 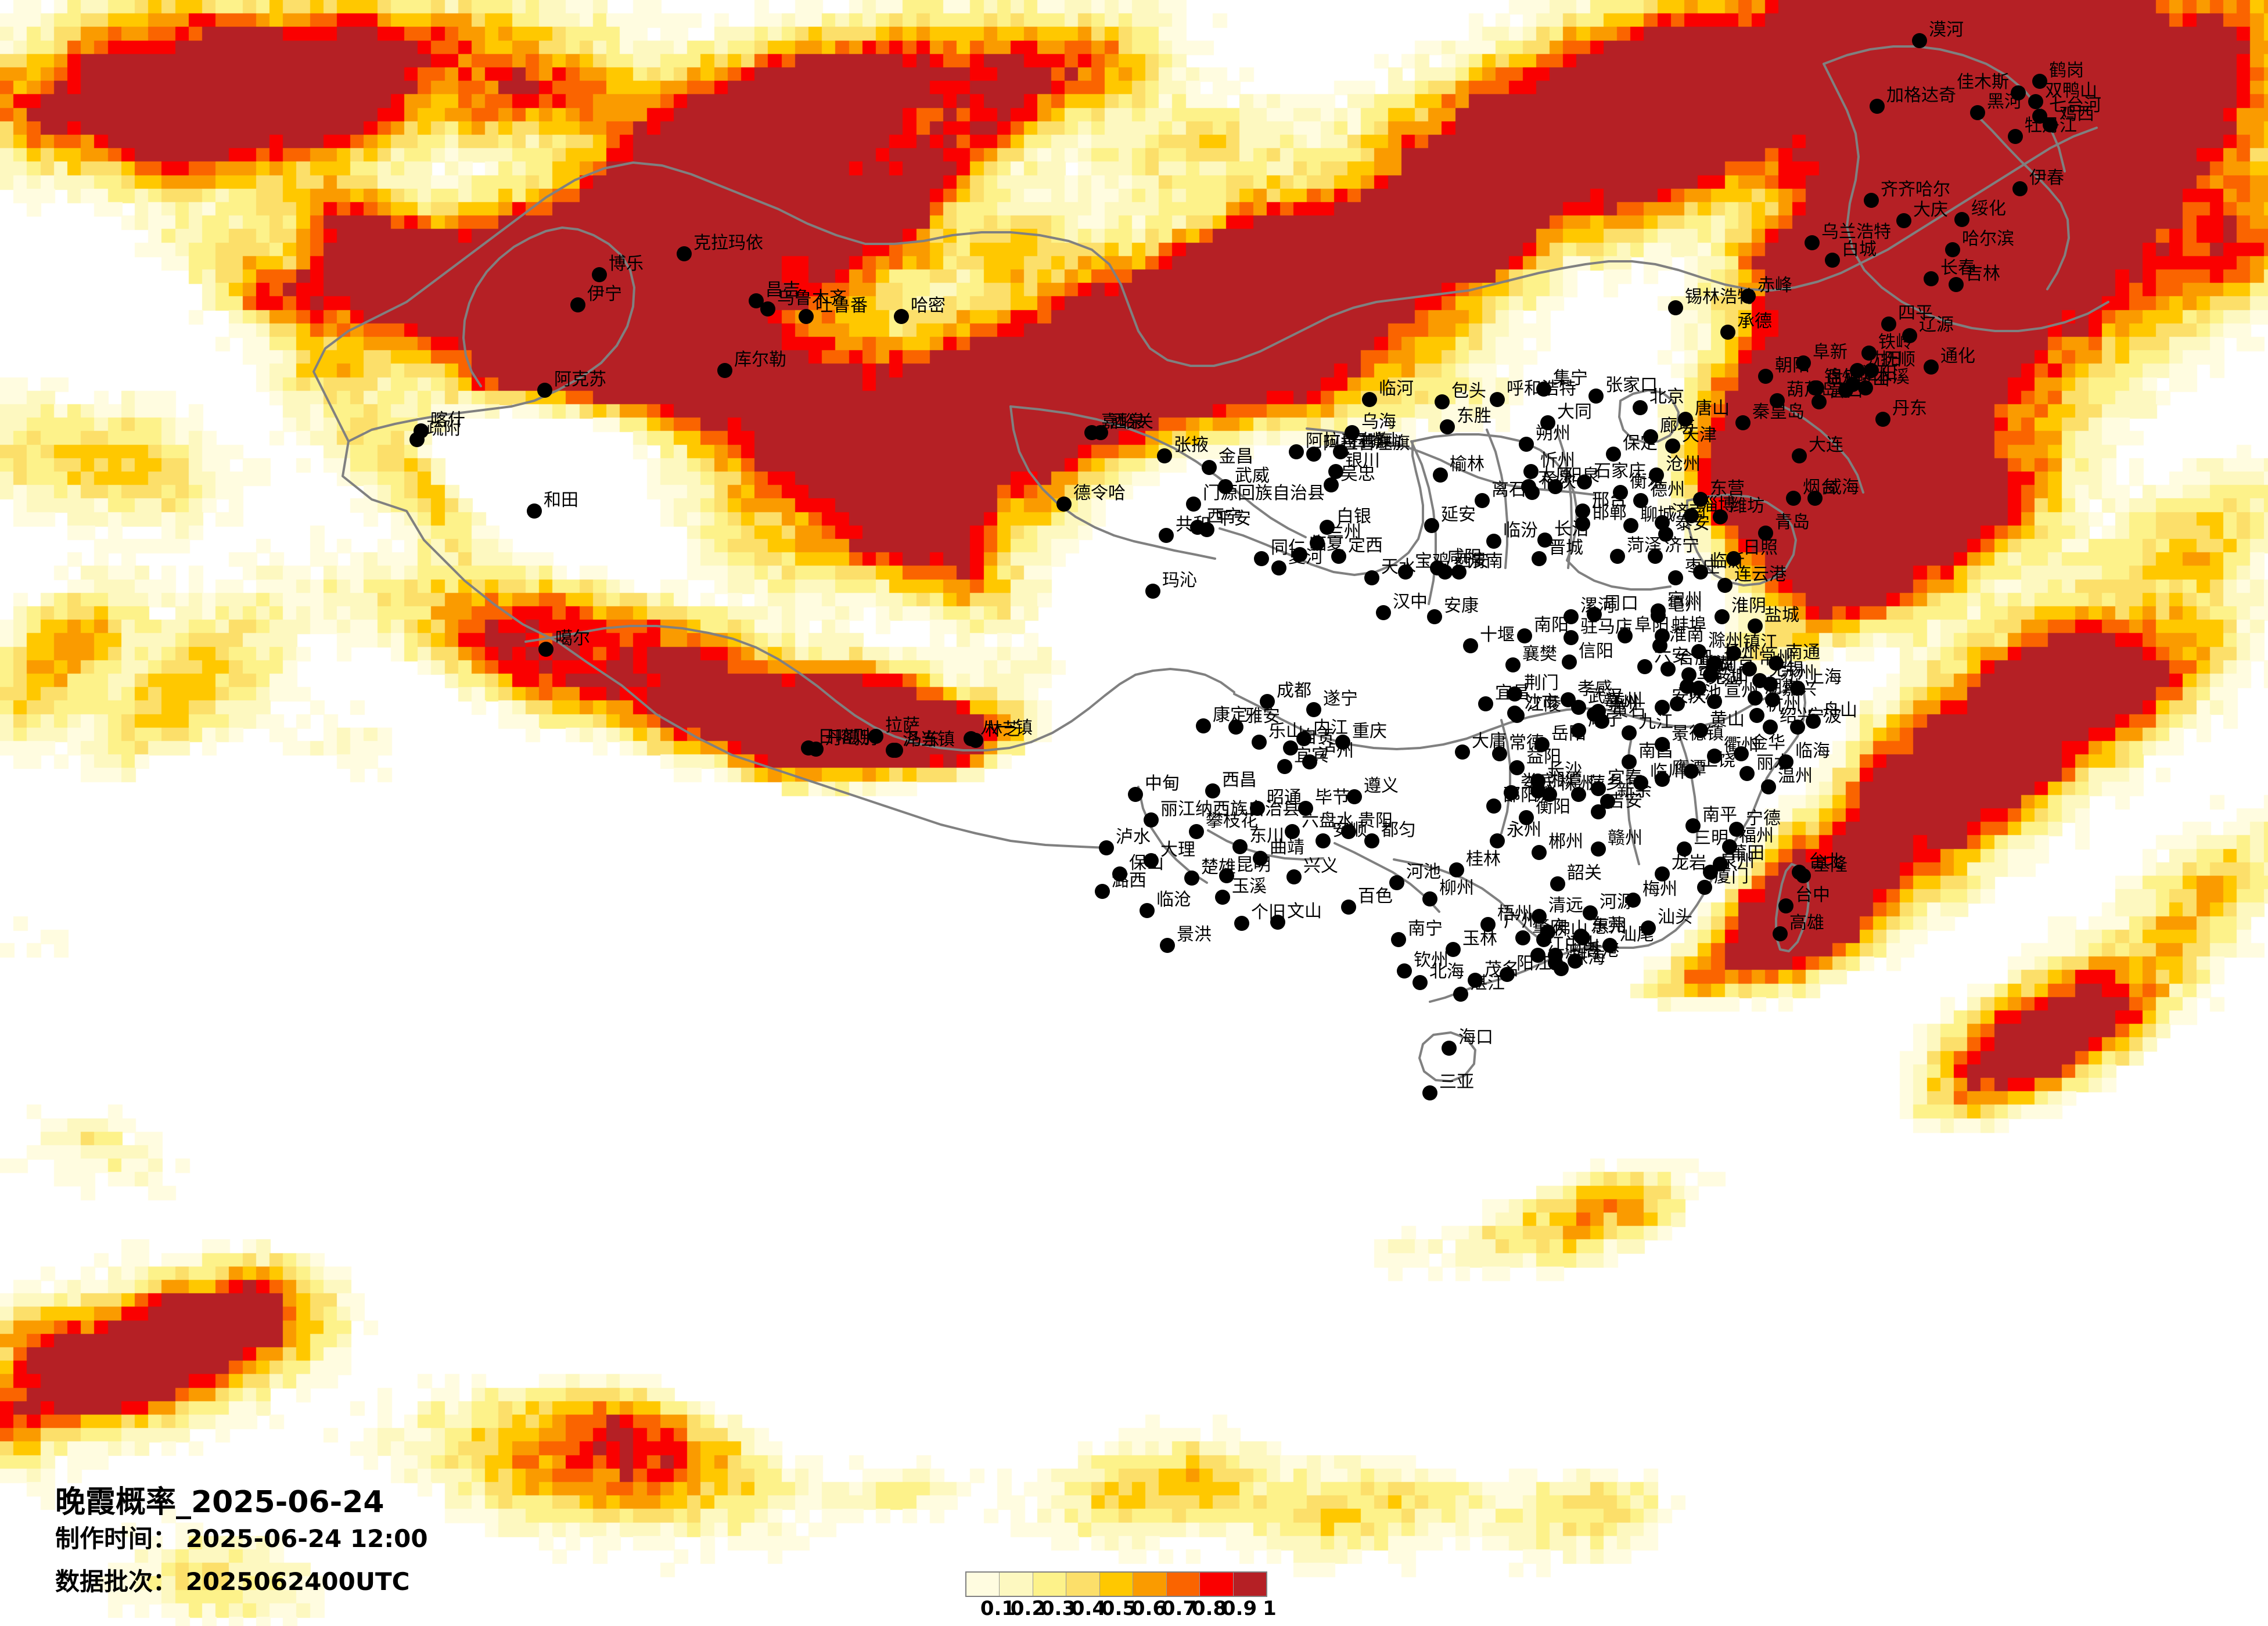 What do you see at coordinates (1133, 837) in the screenshot?
I see `station-label: 泸水` at bounding box center [1133, 837].